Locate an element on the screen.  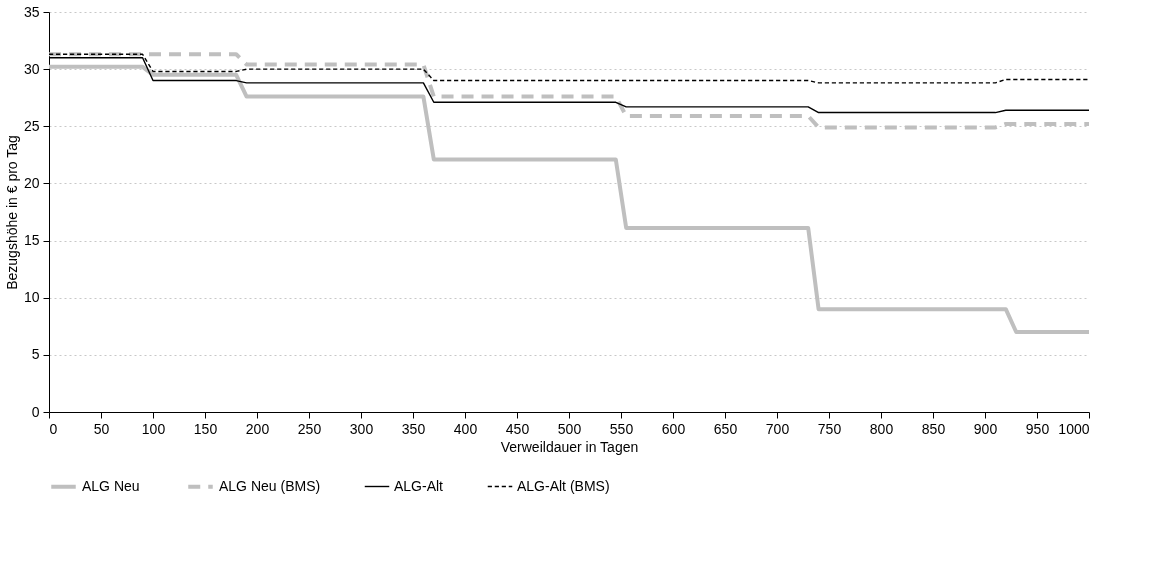
x-tick-label: 400 is located at coordinates (465, 428).